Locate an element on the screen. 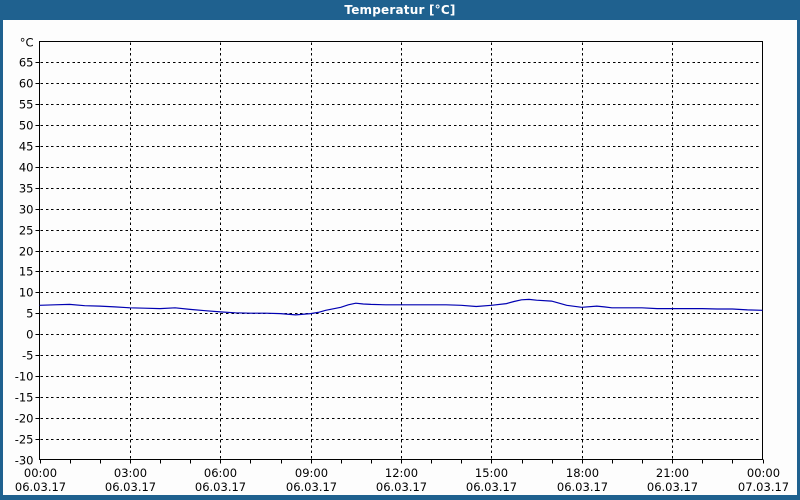  window-title-bar: Temperatur [°C] is located at coordinates (400, 10).